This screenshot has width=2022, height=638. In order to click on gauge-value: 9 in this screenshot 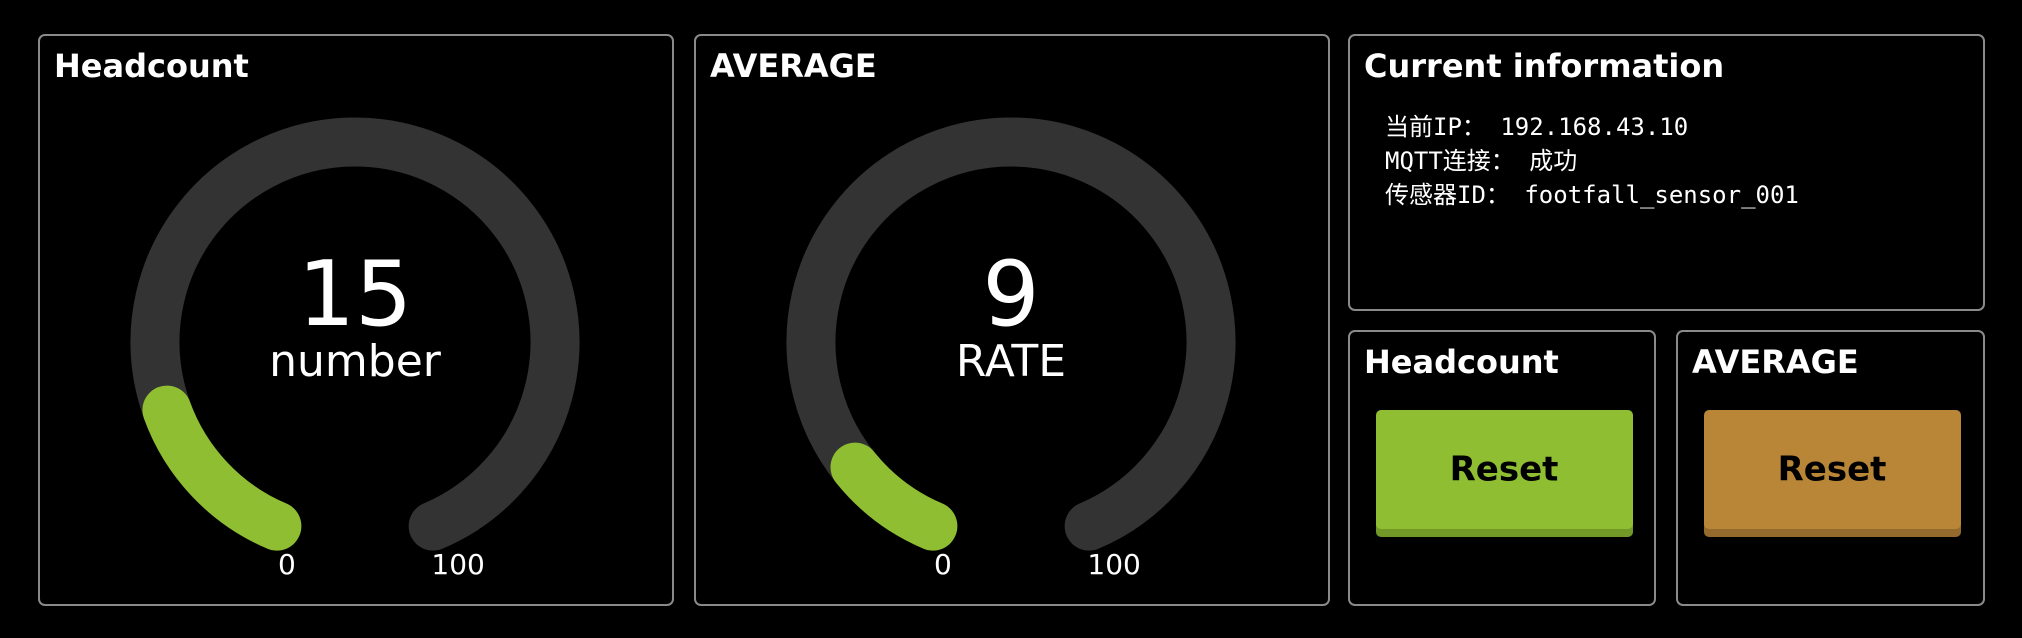, I will do `click(1010, 294)`.